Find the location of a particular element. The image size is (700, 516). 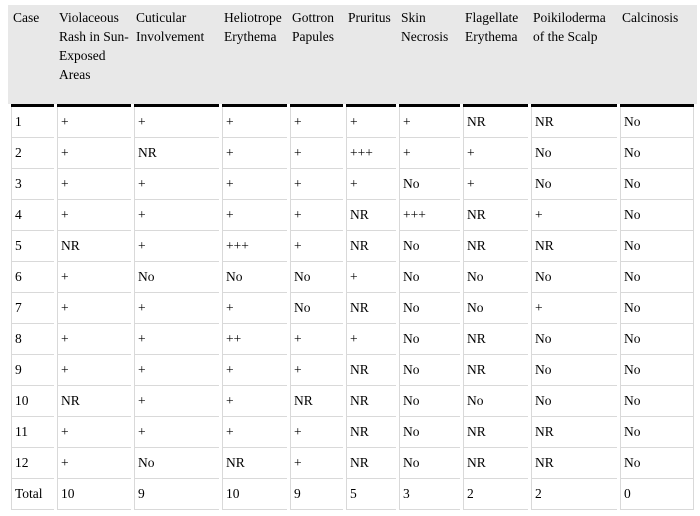

table-row: 1 + + + + + + NR NR No is located at coordinates (352, 122).